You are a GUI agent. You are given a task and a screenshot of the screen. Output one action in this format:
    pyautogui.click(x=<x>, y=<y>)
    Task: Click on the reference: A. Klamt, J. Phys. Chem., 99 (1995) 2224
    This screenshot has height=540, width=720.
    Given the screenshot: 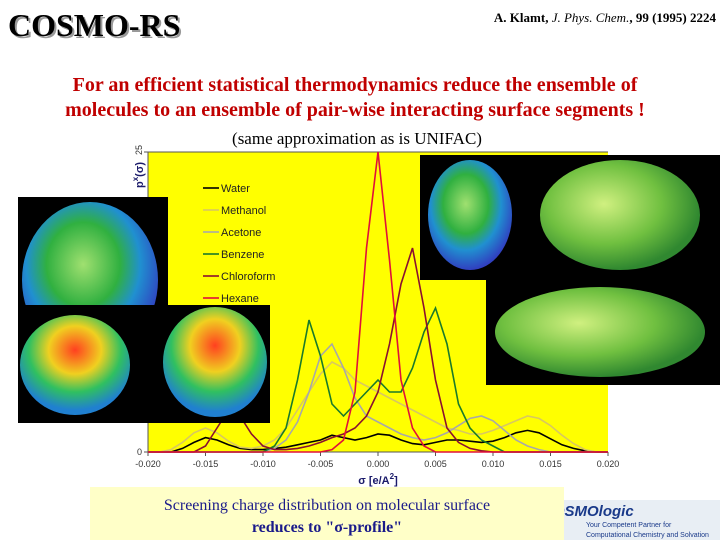 What is the action you would take?
    pyautogui.click(x=605, y=17)
    